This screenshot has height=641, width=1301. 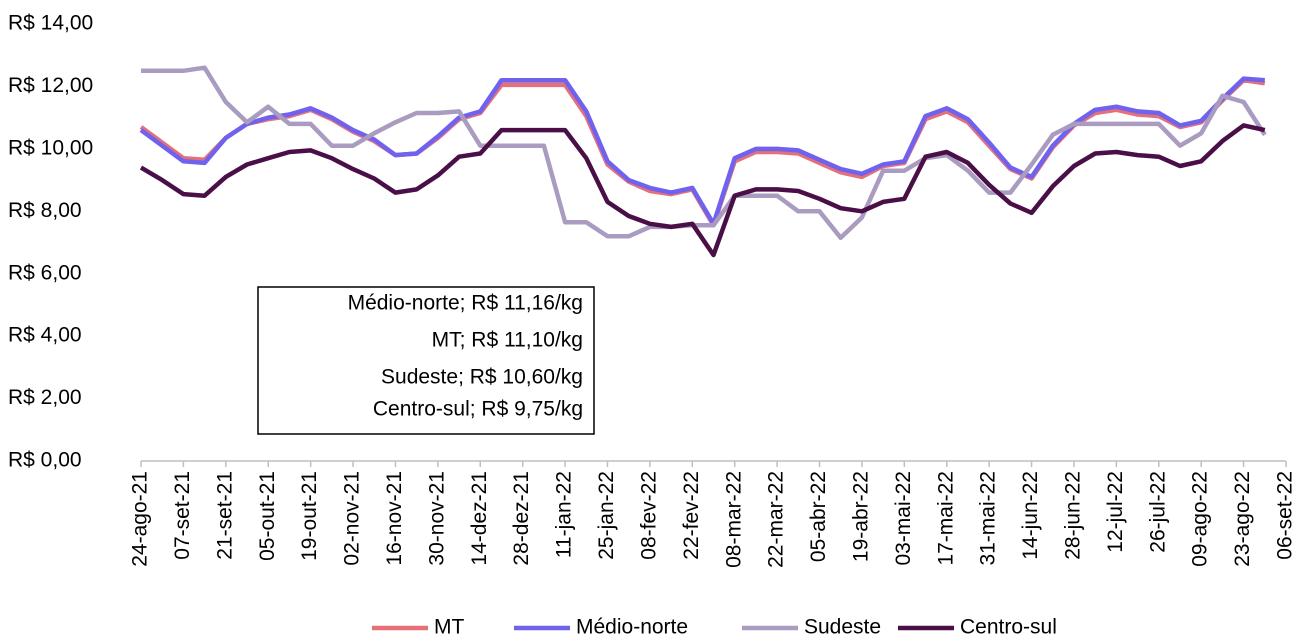 I want to click on x-tick-label: 07-set-21, so click(x=182, y=515).